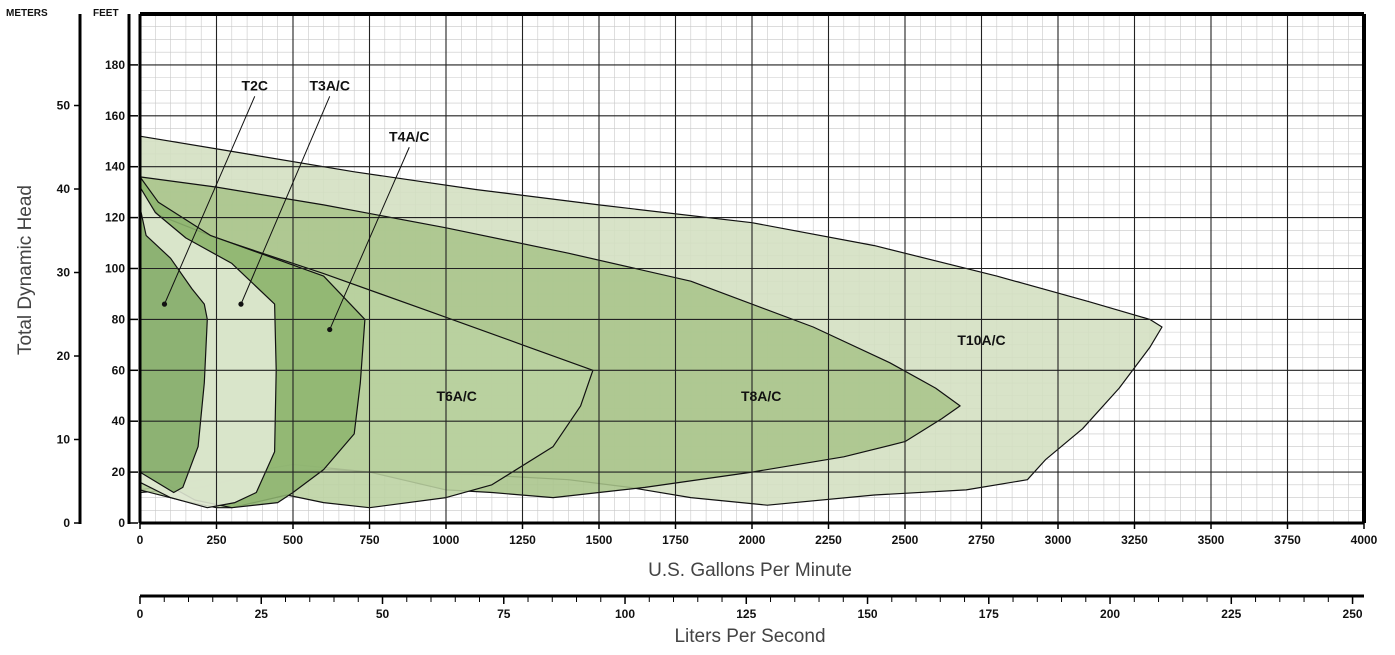 The height and width of the screenshot is (655, 1395). Describe the element at coordinates (446, 540) in the screenshot. I see `gpm-tick-label: 1000` at that location.